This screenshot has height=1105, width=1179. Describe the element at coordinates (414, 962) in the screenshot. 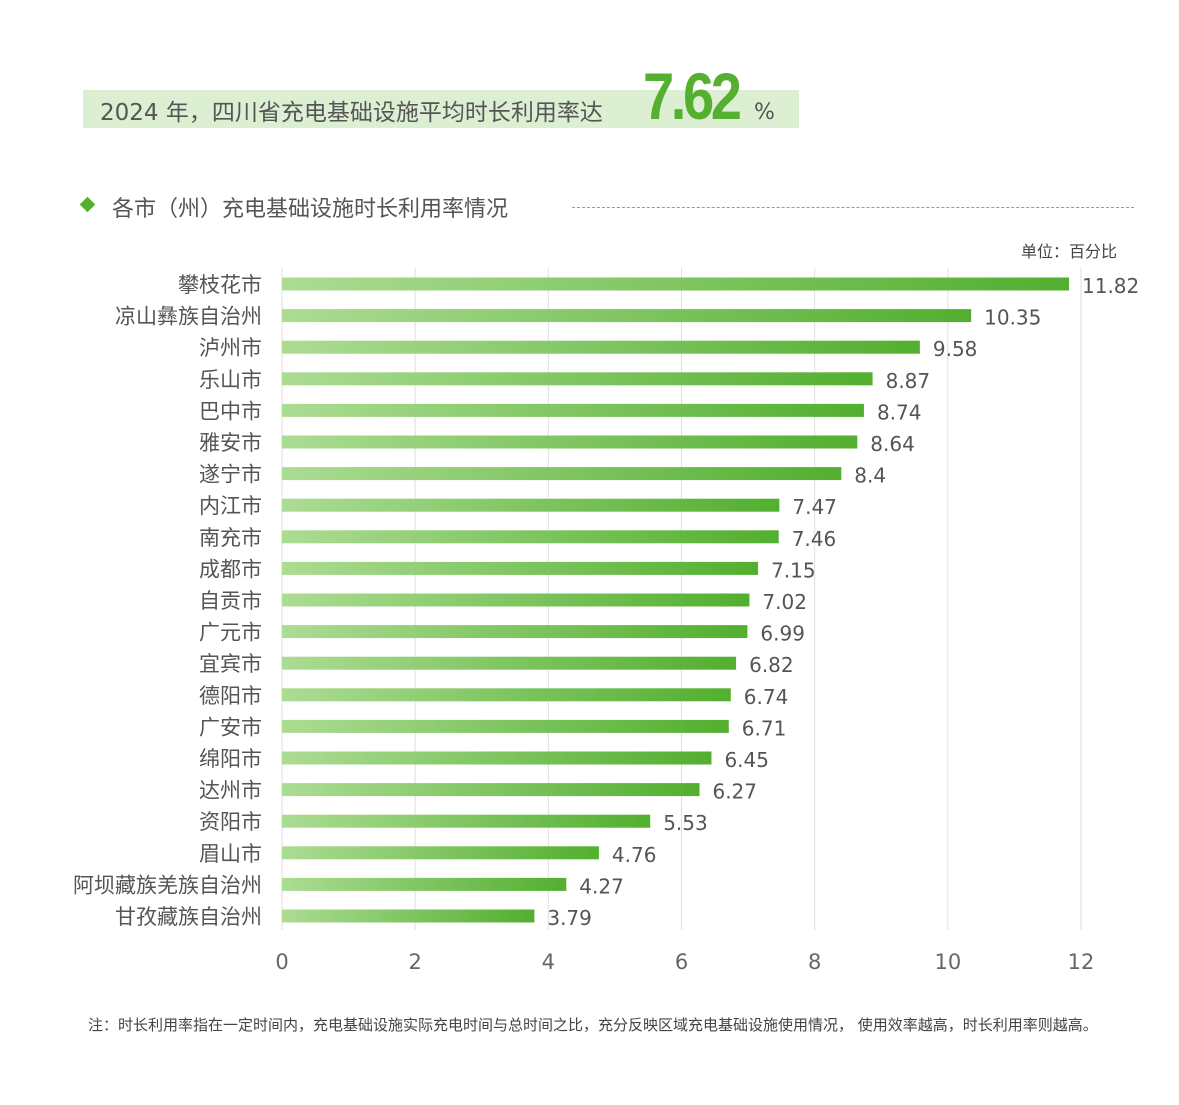

I see `x-tick-label: 2` at that location.